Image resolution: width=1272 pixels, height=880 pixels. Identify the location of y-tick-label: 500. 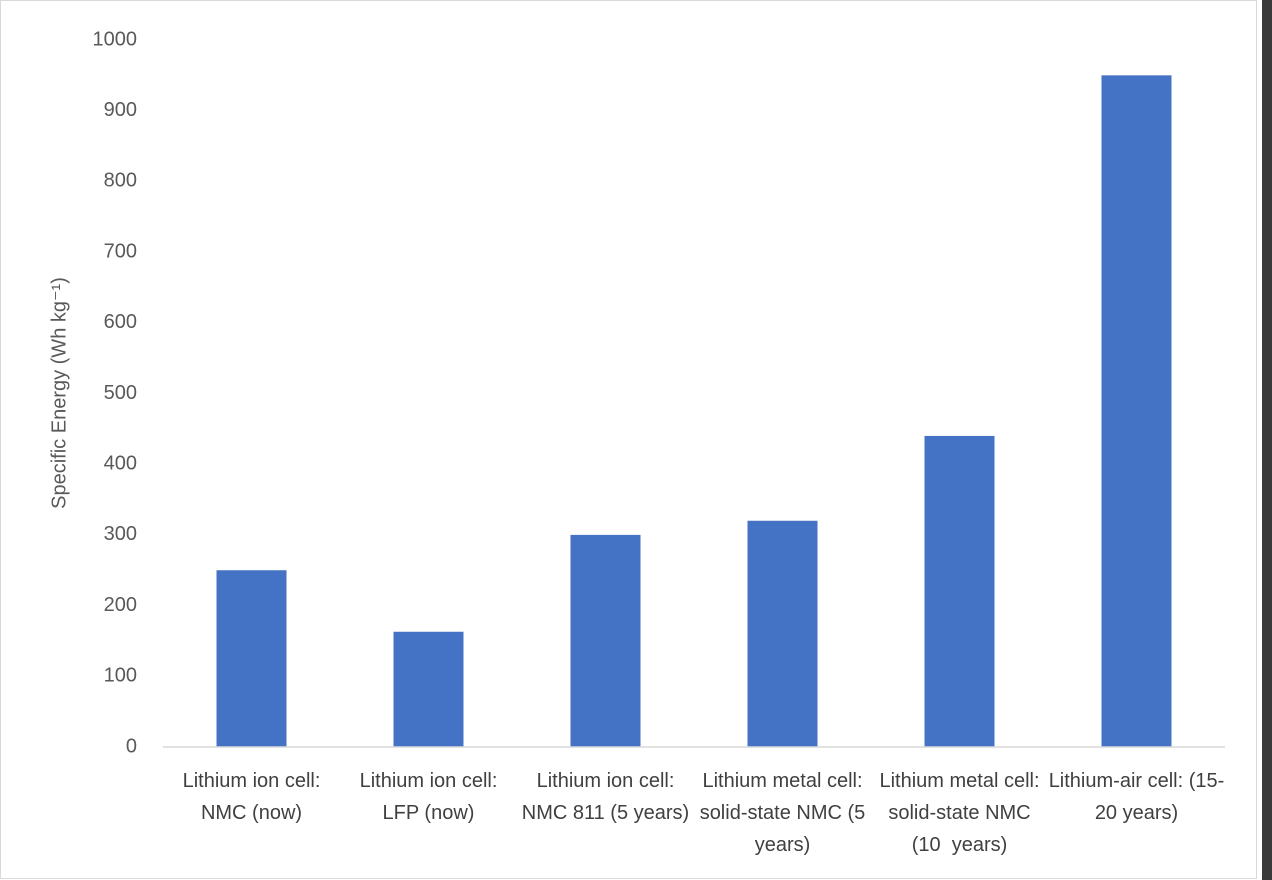
(120, 393).